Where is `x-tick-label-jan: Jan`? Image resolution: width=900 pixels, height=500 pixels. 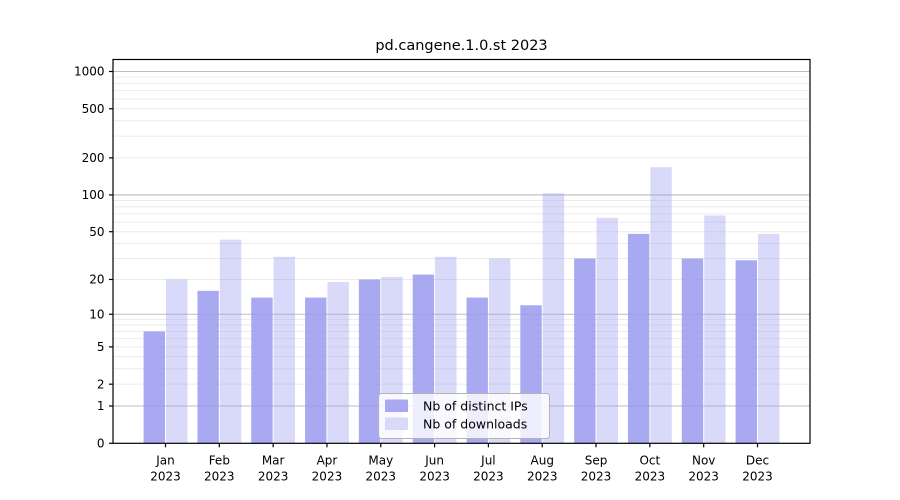
x-tick-label-jan: Jan is located at coordinates (165, 461).